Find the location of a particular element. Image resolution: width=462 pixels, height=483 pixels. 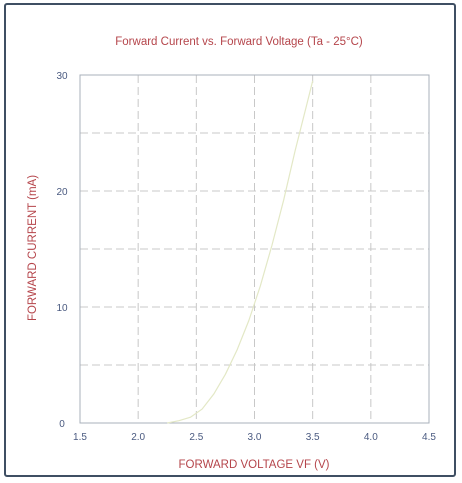

x-tick-label: 4.5 is located at coordinates (429, 437).